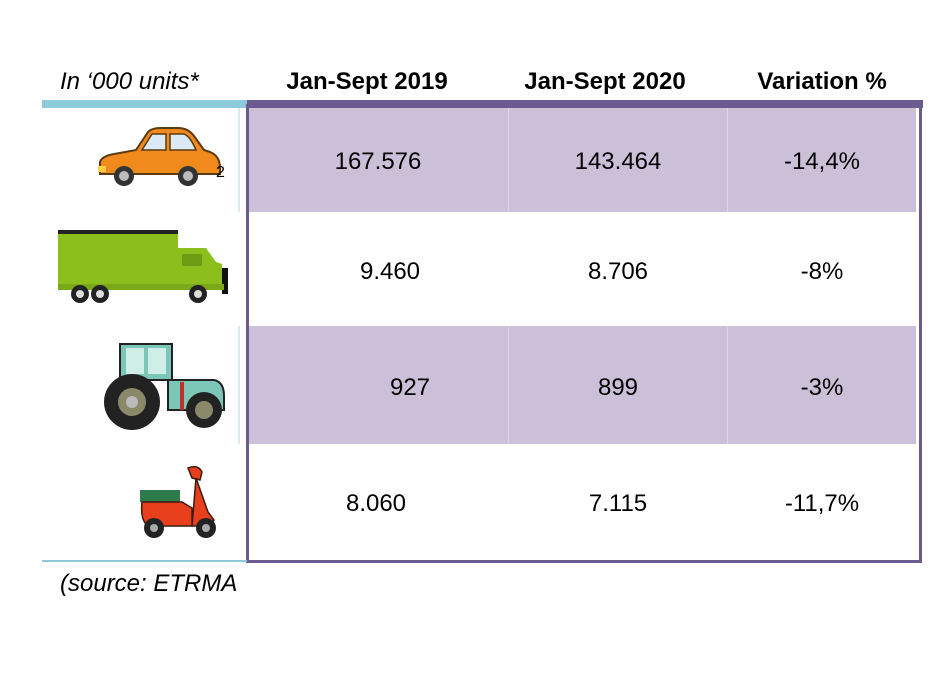 This screenshot has height=686, width=952. What do you see at coordinates (149, 583) in the screenshot?
I see `source-note: (source: ETRMA` at bounding box center [149, 583].